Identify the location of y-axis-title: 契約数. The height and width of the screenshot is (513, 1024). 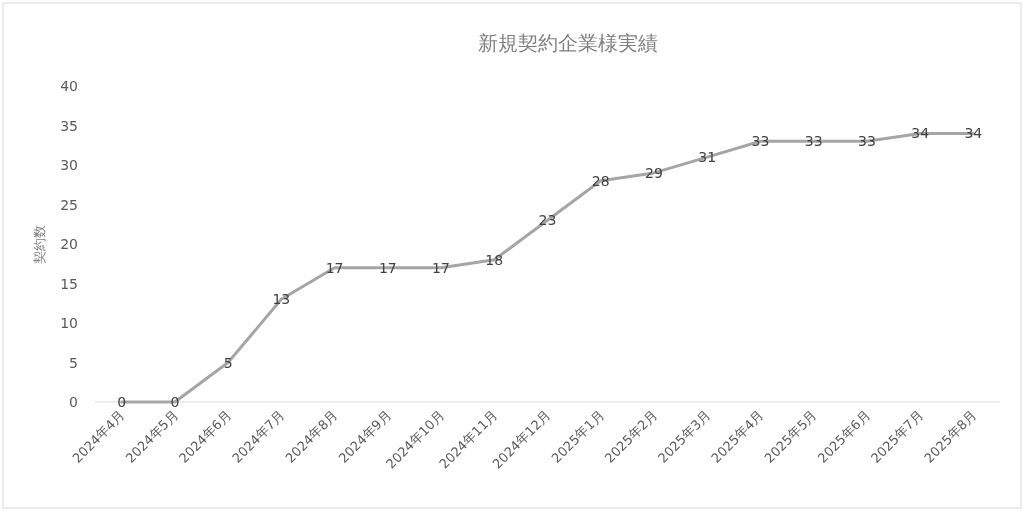
(39, 244).